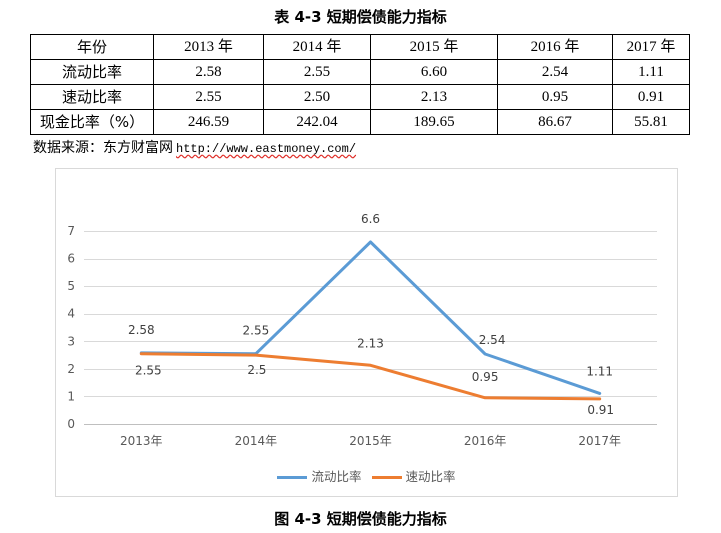 This screenshot has width=721, height=533. I want to click on source-url: http://www.eastmoney.com/, so click(266, 149).